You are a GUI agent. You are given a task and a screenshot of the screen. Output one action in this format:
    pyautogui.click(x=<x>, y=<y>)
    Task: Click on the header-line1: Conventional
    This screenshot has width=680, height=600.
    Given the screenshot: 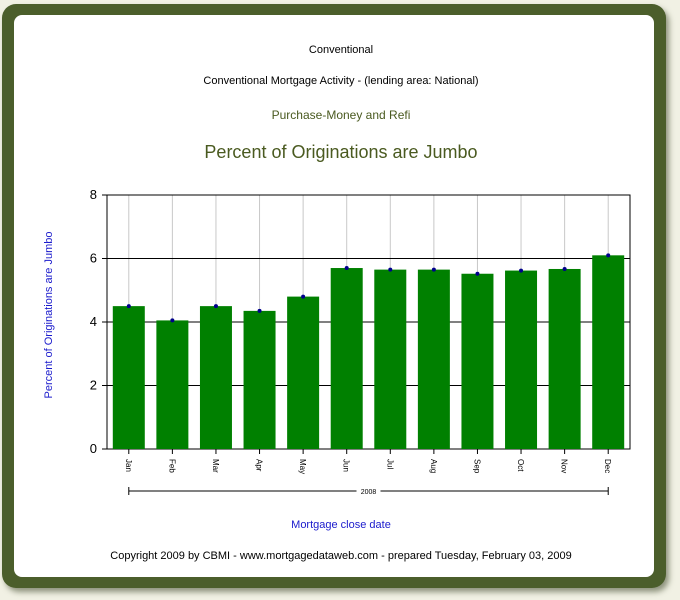 What is the action you would take?
    pyautogui.click(x=341, y=50)
    